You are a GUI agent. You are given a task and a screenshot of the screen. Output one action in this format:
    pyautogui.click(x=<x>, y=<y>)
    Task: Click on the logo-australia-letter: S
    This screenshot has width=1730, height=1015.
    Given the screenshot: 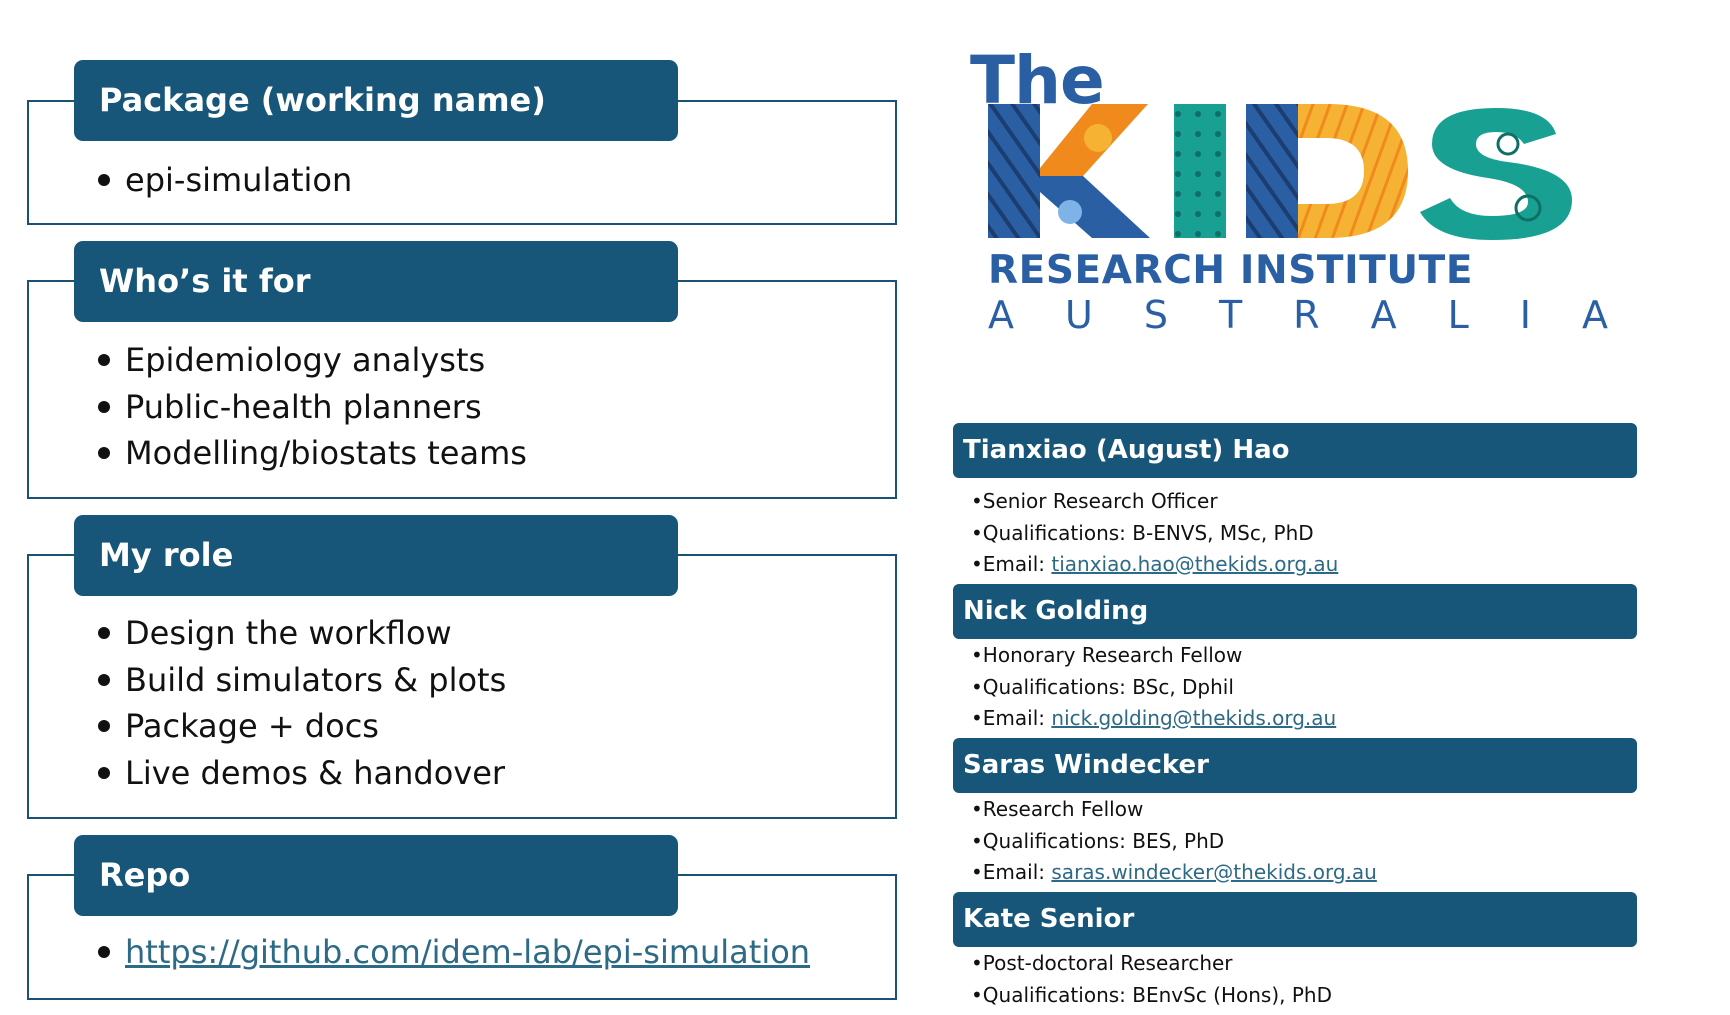 What is the action you would take?
    pyautogui.click(x=1155, y=315)
    